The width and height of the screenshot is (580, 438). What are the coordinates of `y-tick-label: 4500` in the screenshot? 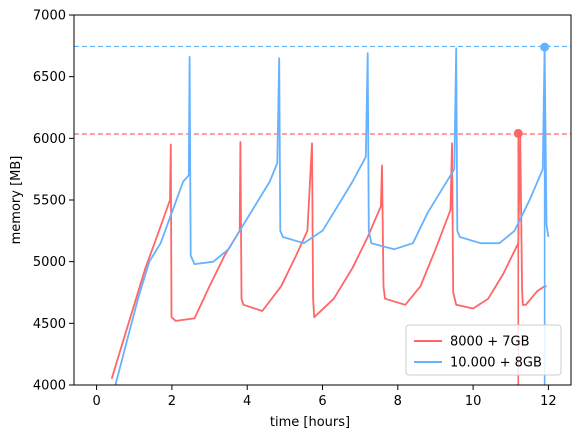 It's located at (49, 324).